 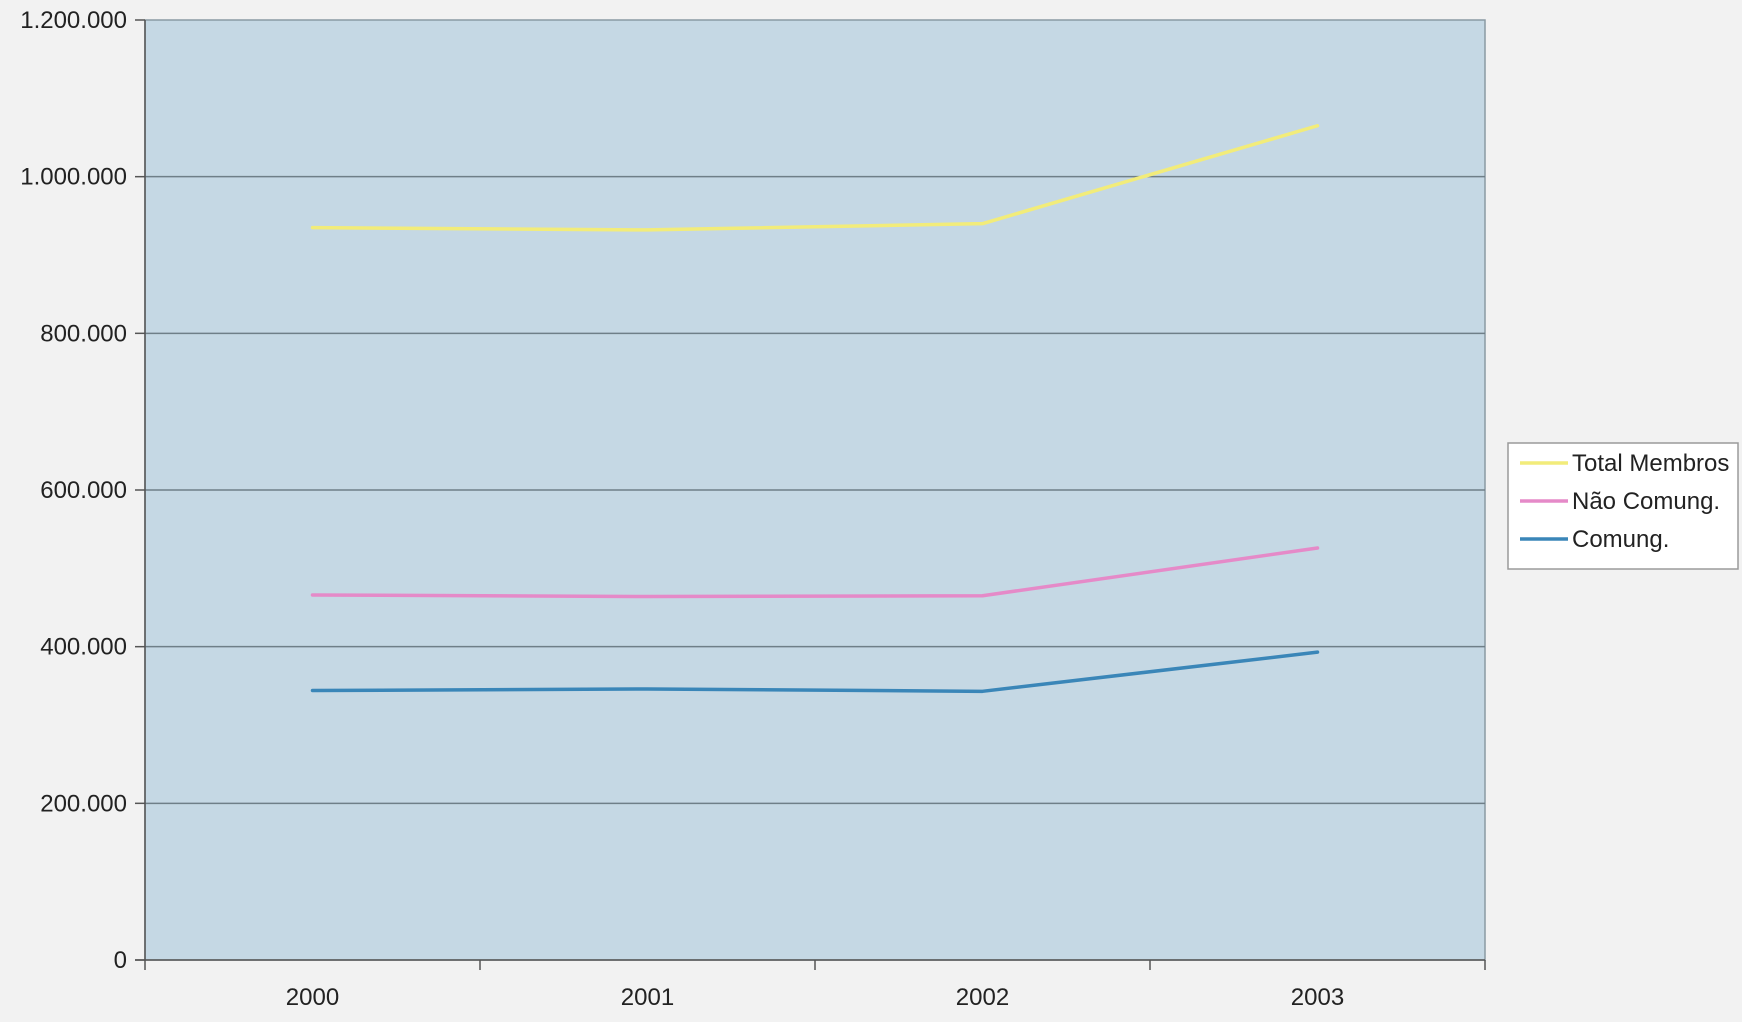 I want to click on y-tick-label: 1.000.000, so click(x=73, y=177).